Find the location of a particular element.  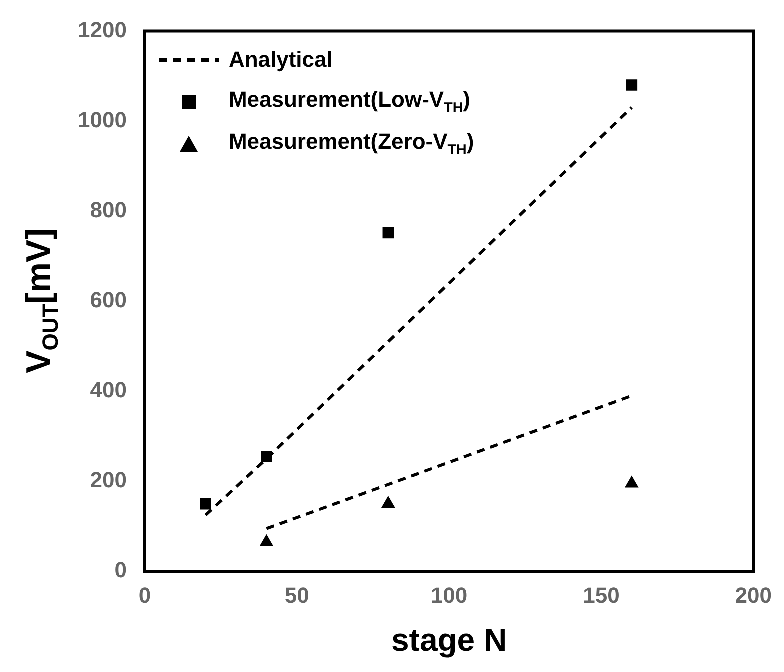

y-tick-label: 600 is located at coordinates (108, 299).